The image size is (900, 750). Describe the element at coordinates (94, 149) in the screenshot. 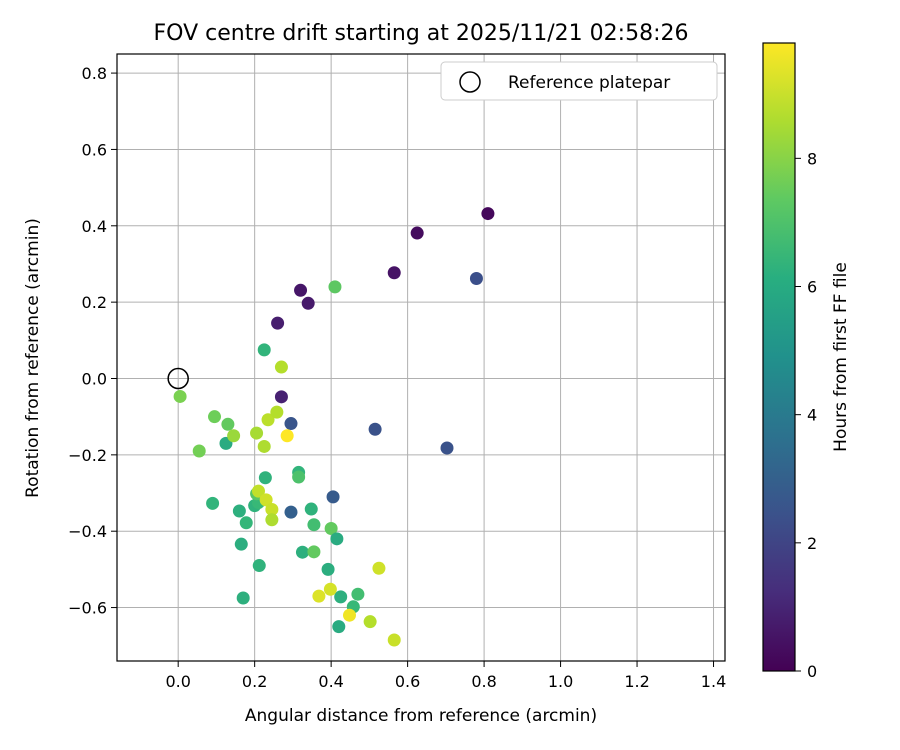

I see `y-tick-label: 0.6` at that location.